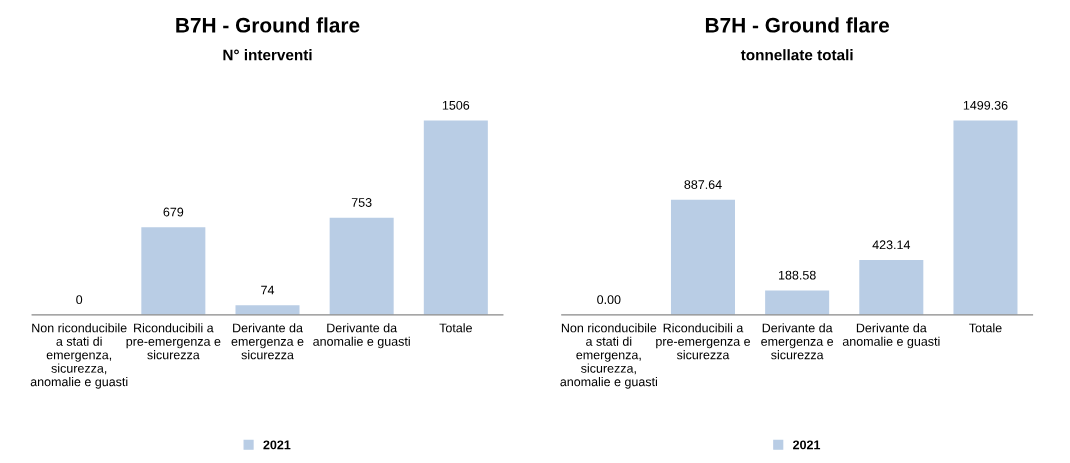 The image size is (1070, 463). What do you see at coordinates (361, 202) in the screenshot?
I see `data-label: 753` at bounding box center [361, 202].